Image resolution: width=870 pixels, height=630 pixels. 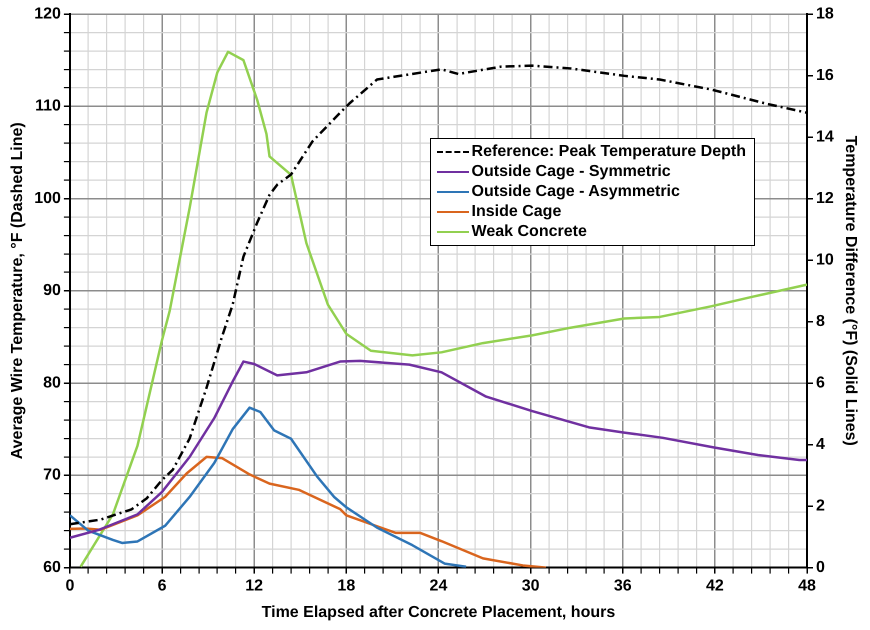 What do you see at coordinates (439, 612) in the screenshot?
I see `x-axis-title: Time Elapsed after Concrete Placement, hours` at bounding box center [439, 612].